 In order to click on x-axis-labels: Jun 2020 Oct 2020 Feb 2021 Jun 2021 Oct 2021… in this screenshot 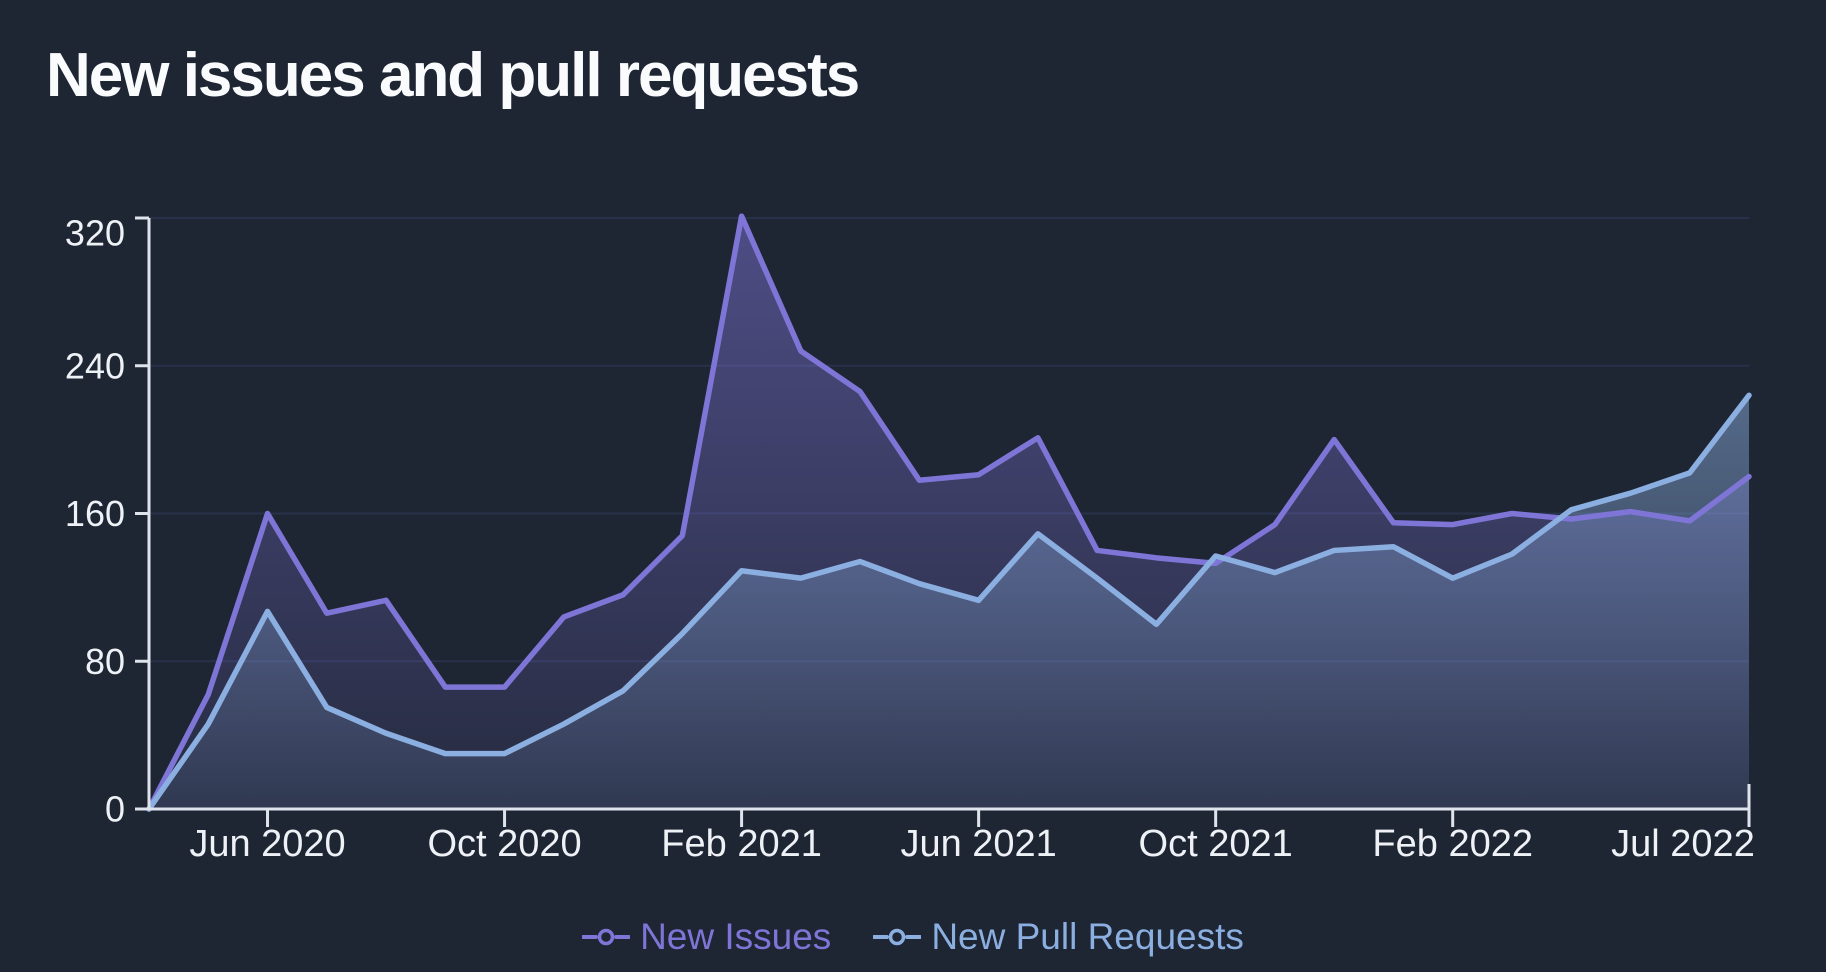, I will do `click(972, 844)`.